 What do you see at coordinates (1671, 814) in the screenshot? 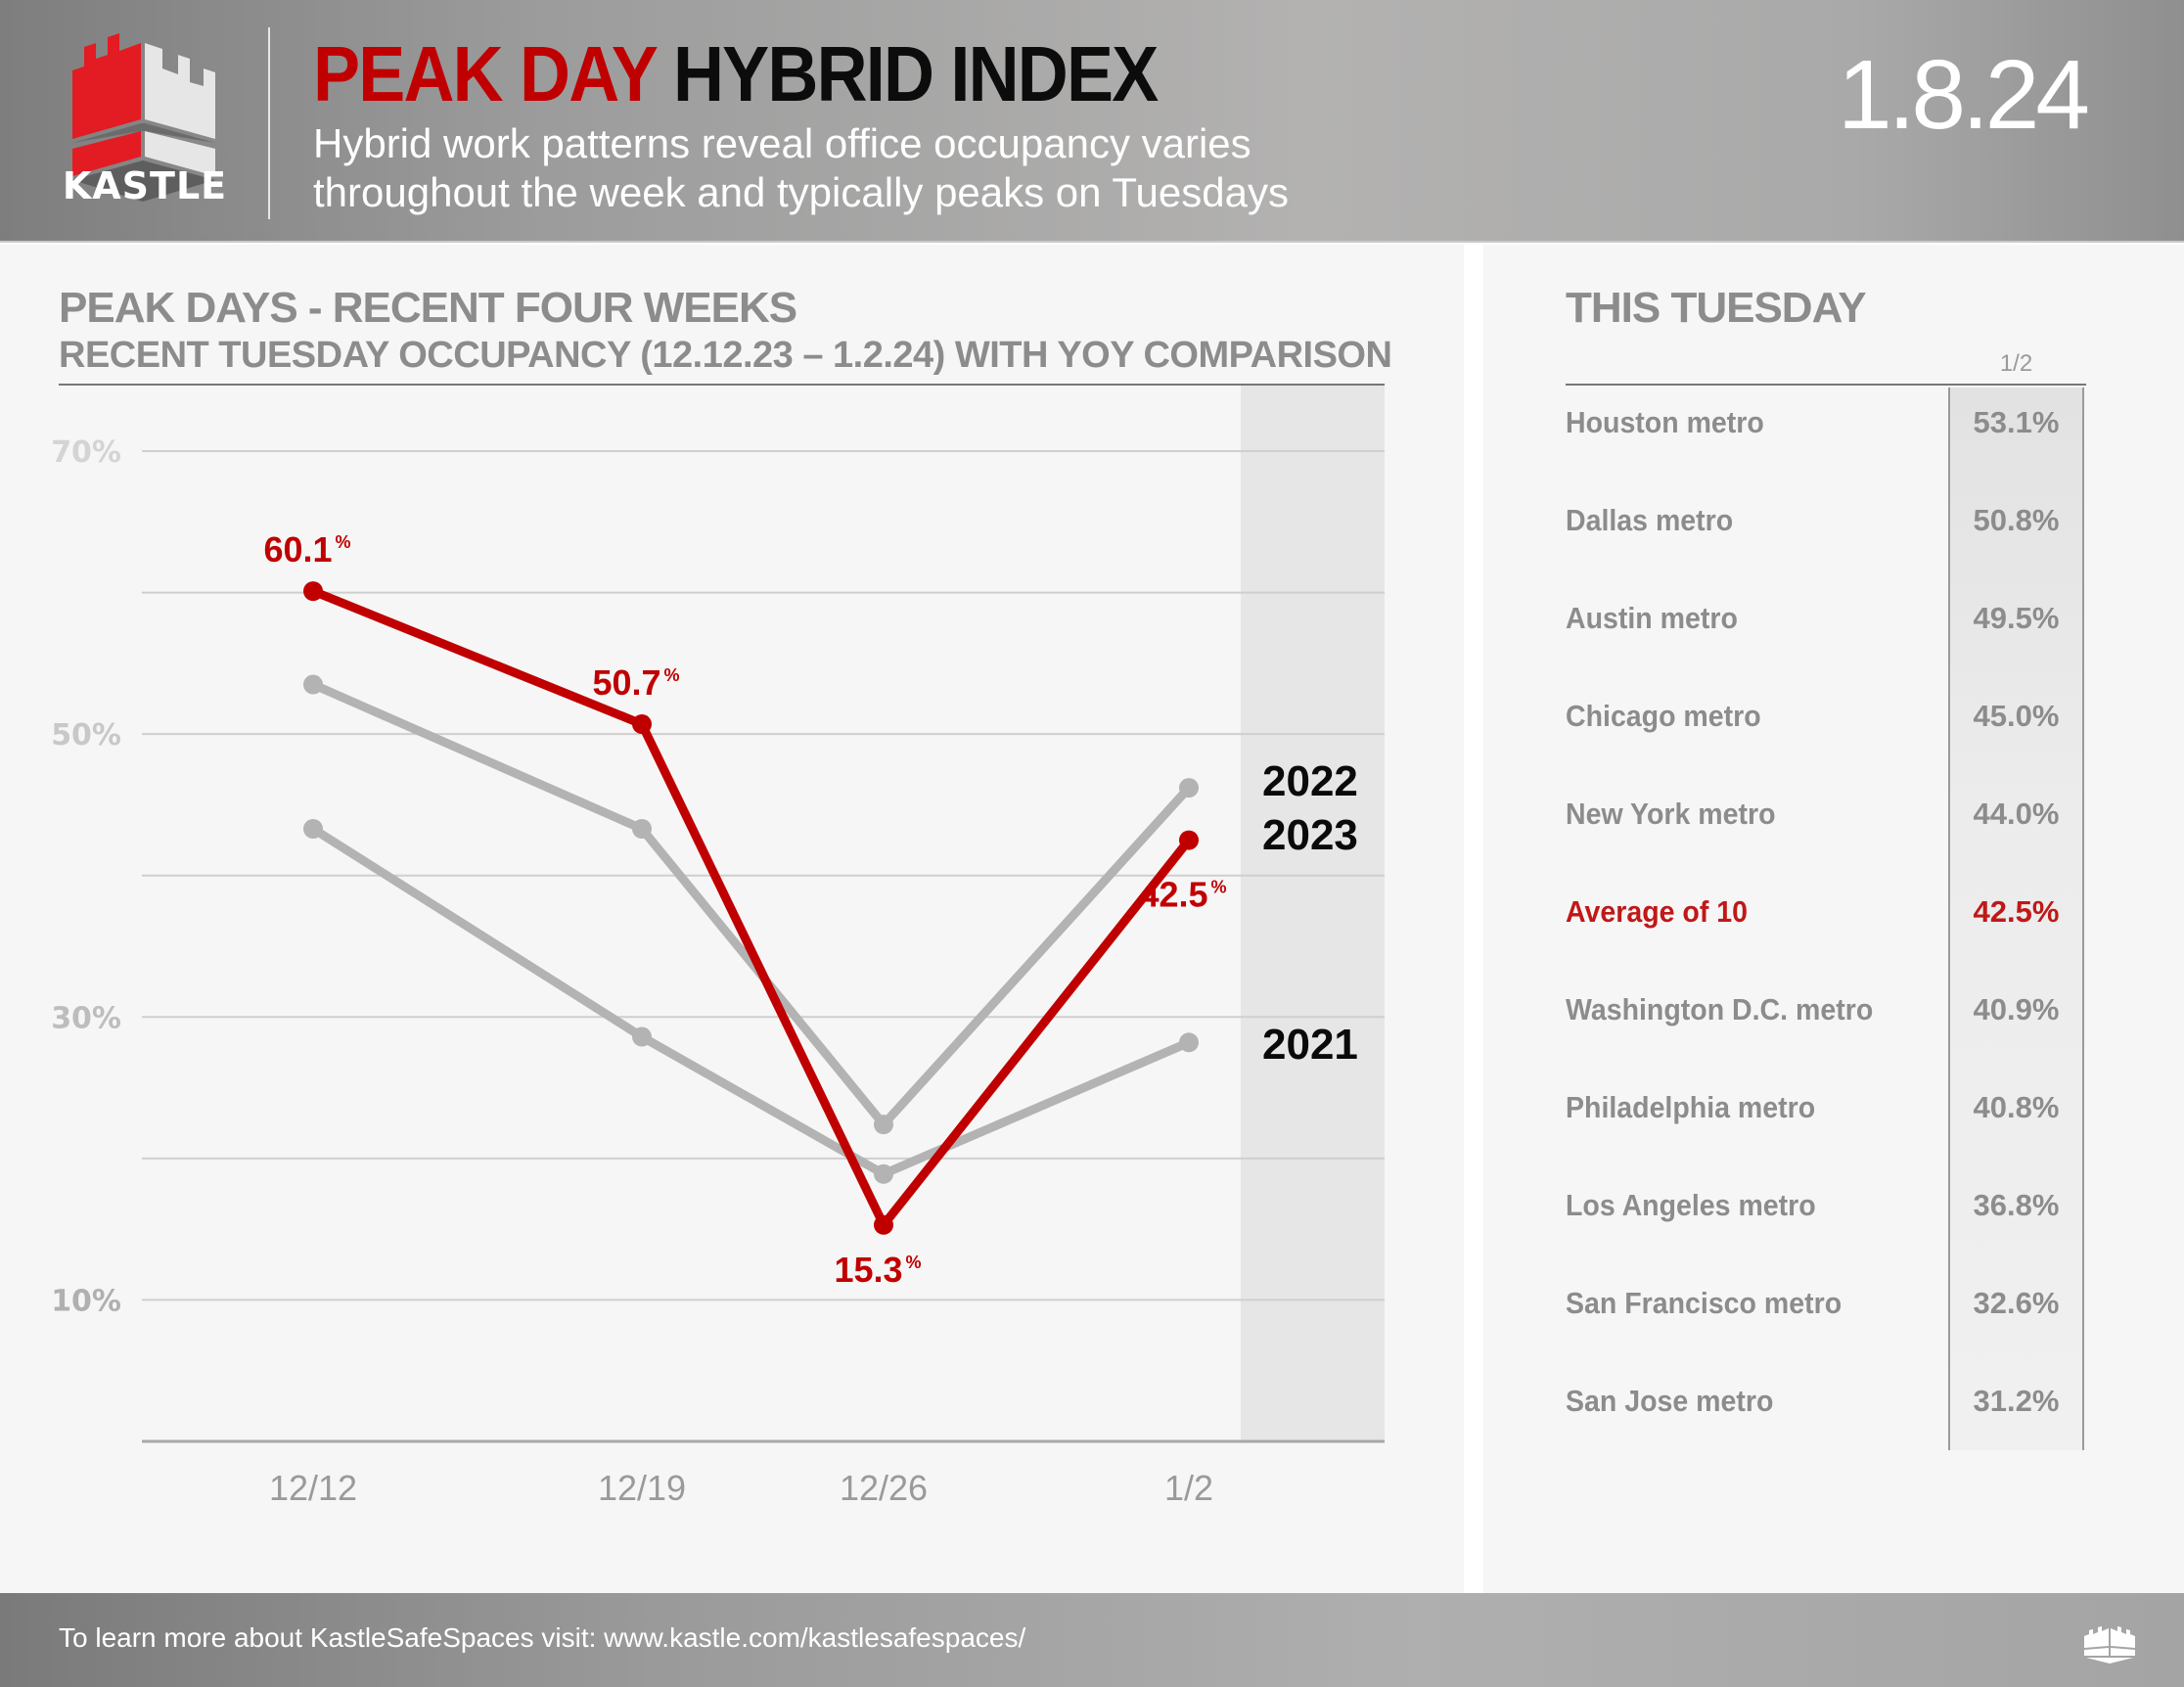
I see `metro-name: New York metro` at bounding box center [1671, 814].